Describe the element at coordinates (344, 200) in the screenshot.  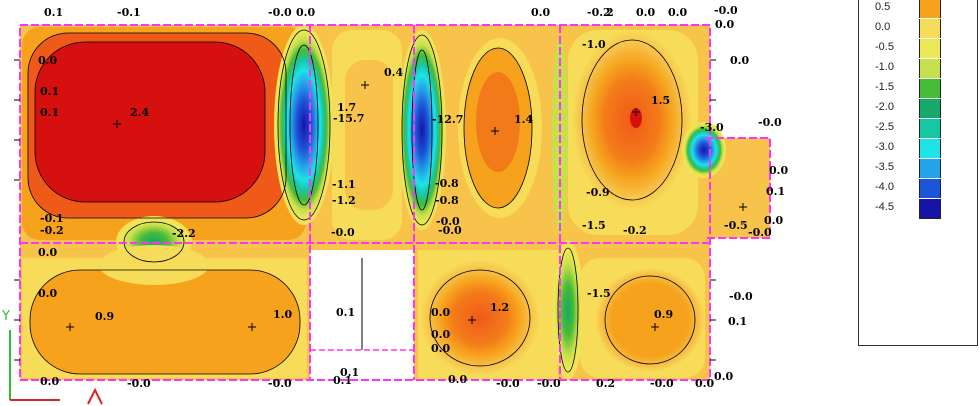
I see `contour-label: -1.2` at that location.